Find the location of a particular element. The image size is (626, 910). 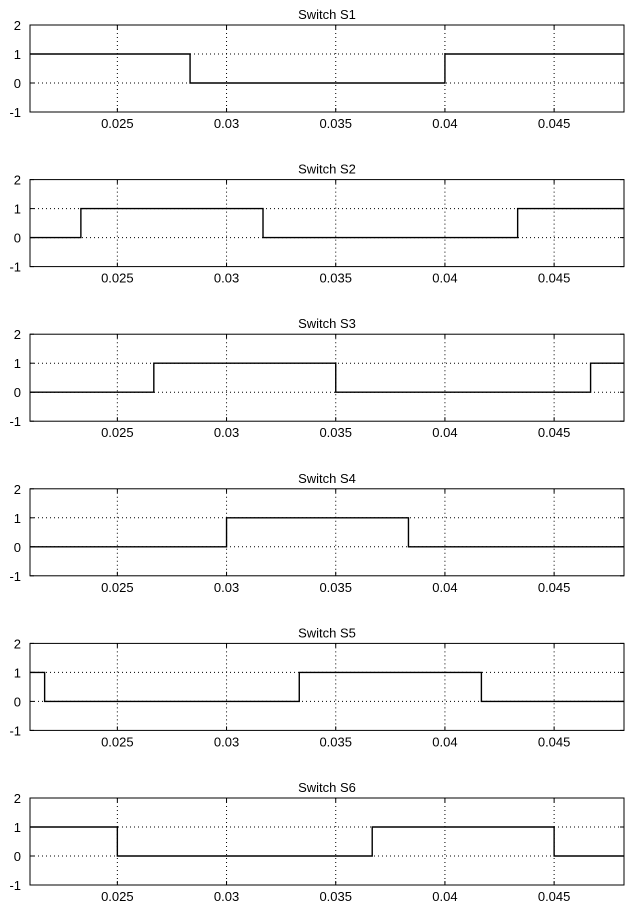

signal-line-s1 is located at coordinates (327, 68).